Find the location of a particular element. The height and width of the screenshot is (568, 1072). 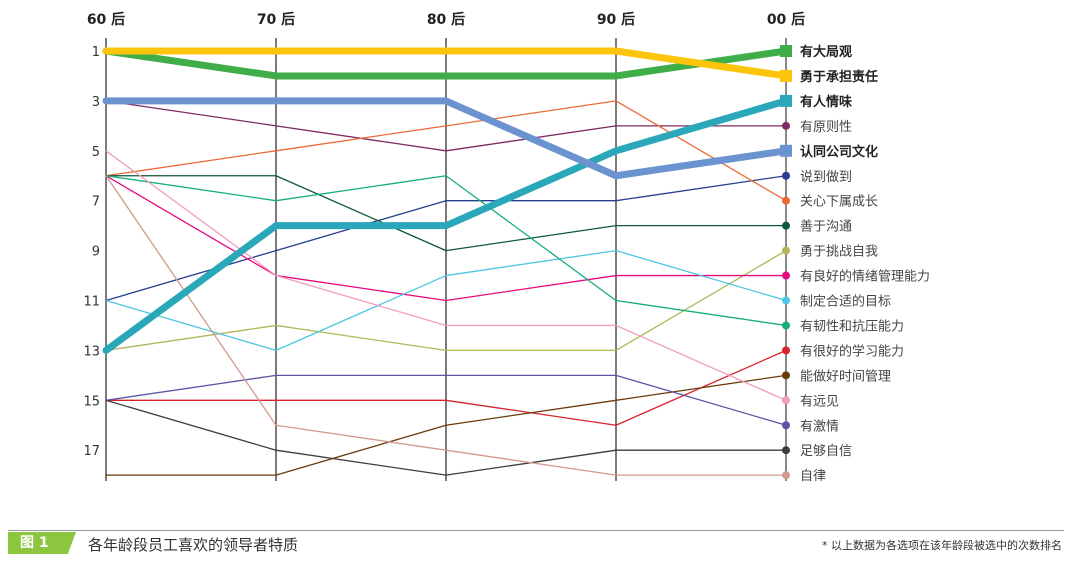

caption-divider is located at coordinates (536, 530).